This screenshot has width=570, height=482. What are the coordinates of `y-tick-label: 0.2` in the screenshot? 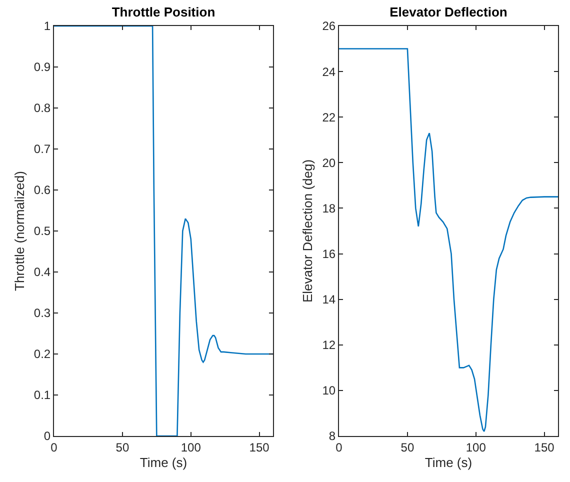 It's located at (42, 354).